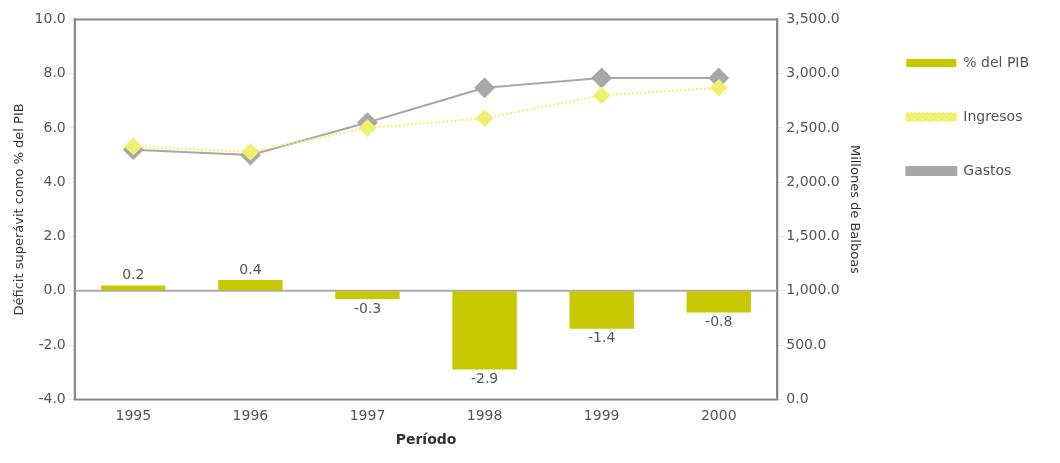 The image size is (1060, 463). I want to click on y-tick-label: 8.0, so click(54, 72).